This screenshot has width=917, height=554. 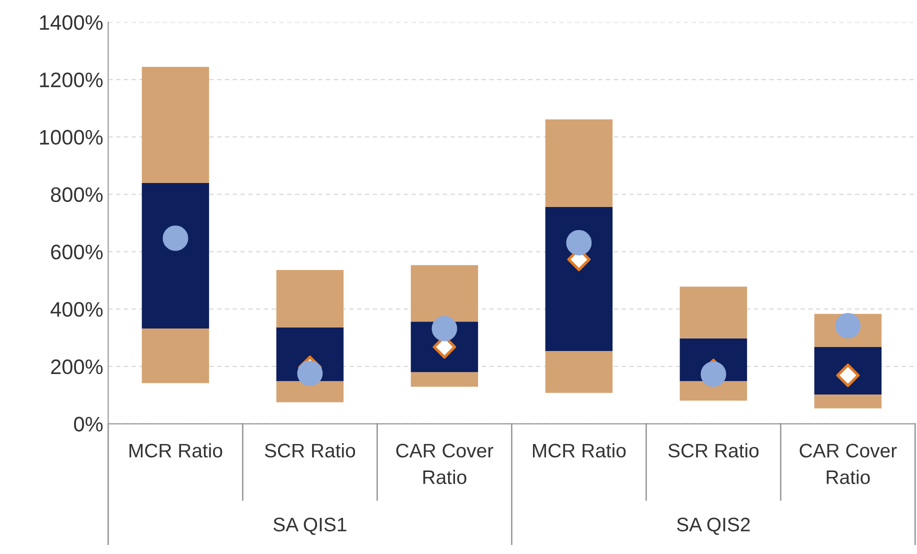 I want to click on y-tick-label: 400%, so click(x=76, y=309).